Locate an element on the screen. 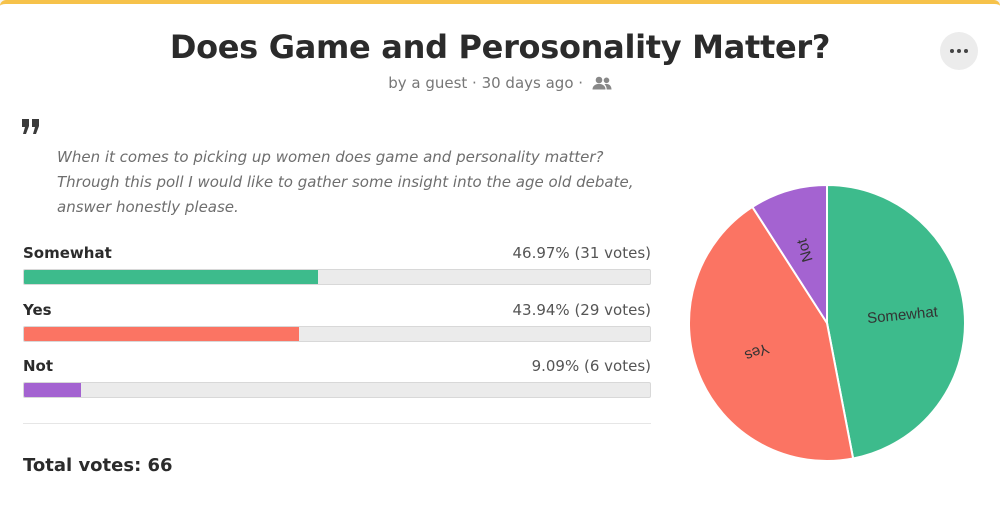 Image resolution: width=1000 pixels, height=531 pixels. option-label: Yes is located at coordinates (37, 310).